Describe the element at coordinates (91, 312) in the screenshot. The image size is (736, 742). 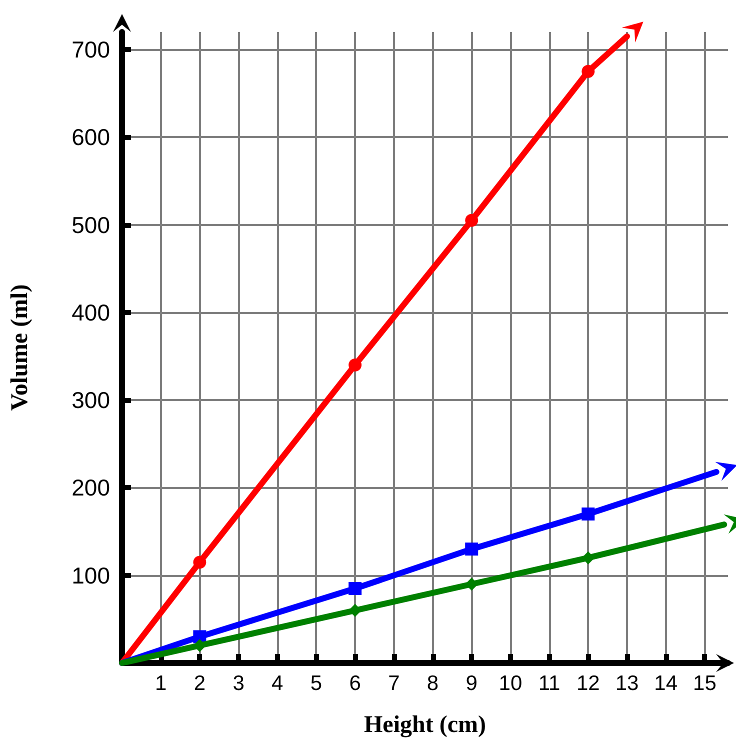
I see `y-tick-label: 400` at that location.